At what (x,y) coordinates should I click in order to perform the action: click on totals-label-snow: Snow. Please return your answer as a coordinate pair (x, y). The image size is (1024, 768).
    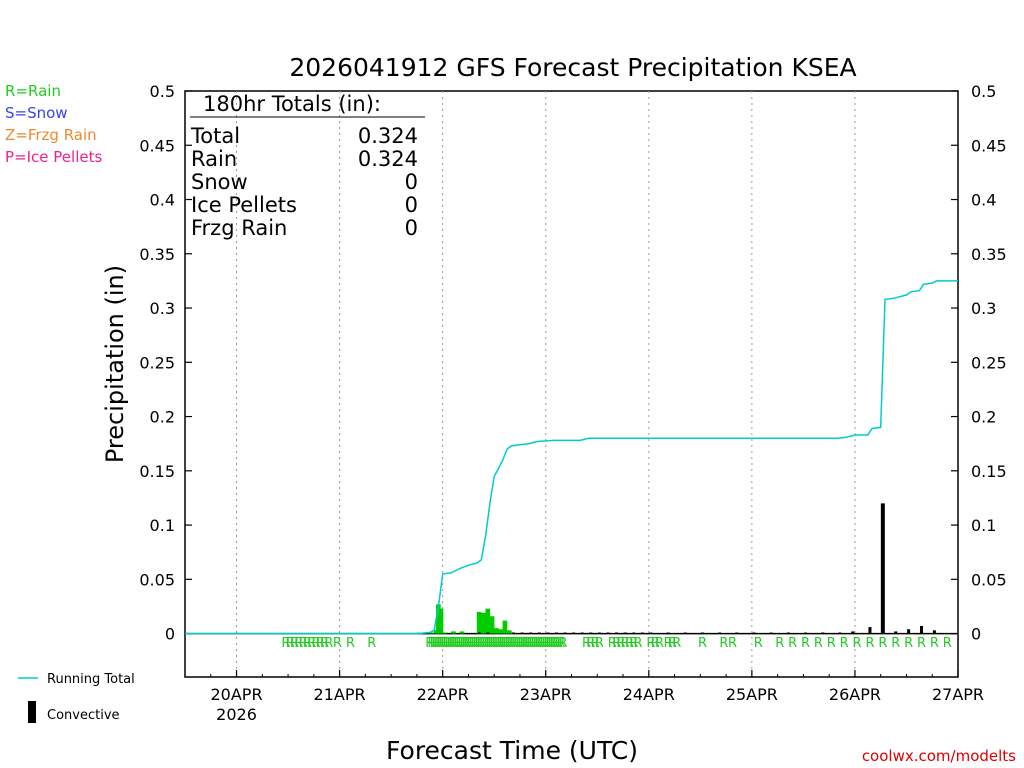
    Looking at the image, I should click on (219, 182).